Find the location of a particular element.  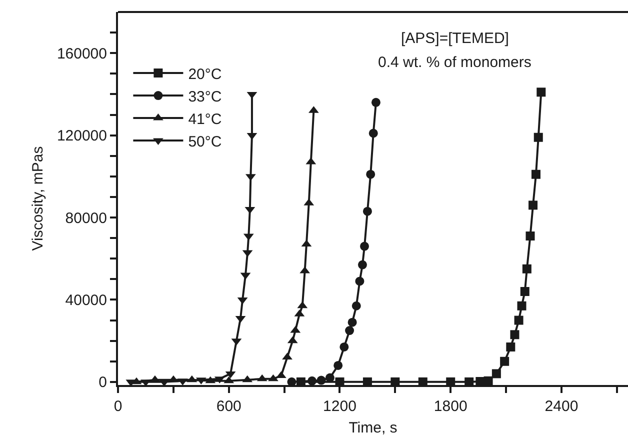

legend-label: 50°C is located at coordinates (205, 141).